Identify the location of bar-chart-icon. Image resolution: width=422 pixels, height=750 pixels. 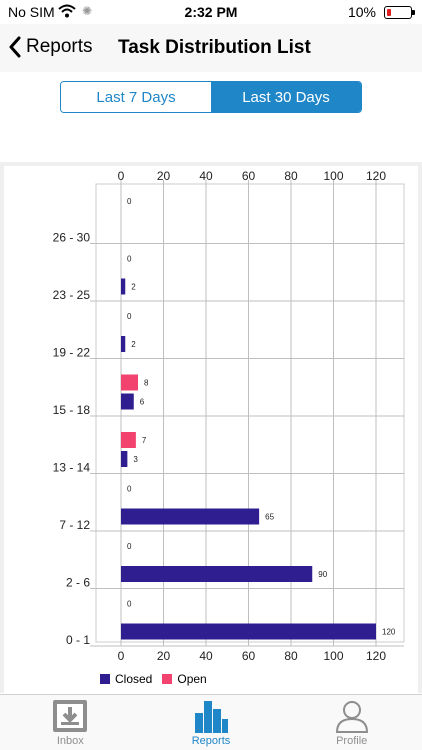
(211, 717).